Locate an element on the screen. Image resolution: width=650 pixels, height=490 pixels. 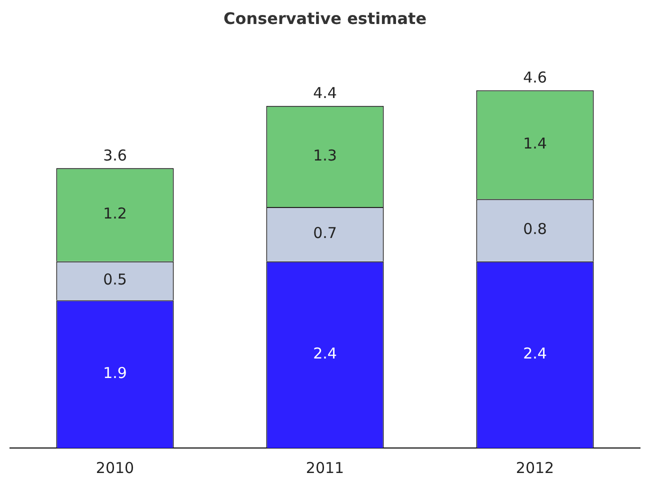
data-label: 1.4 is located at coordinates (535, 143).